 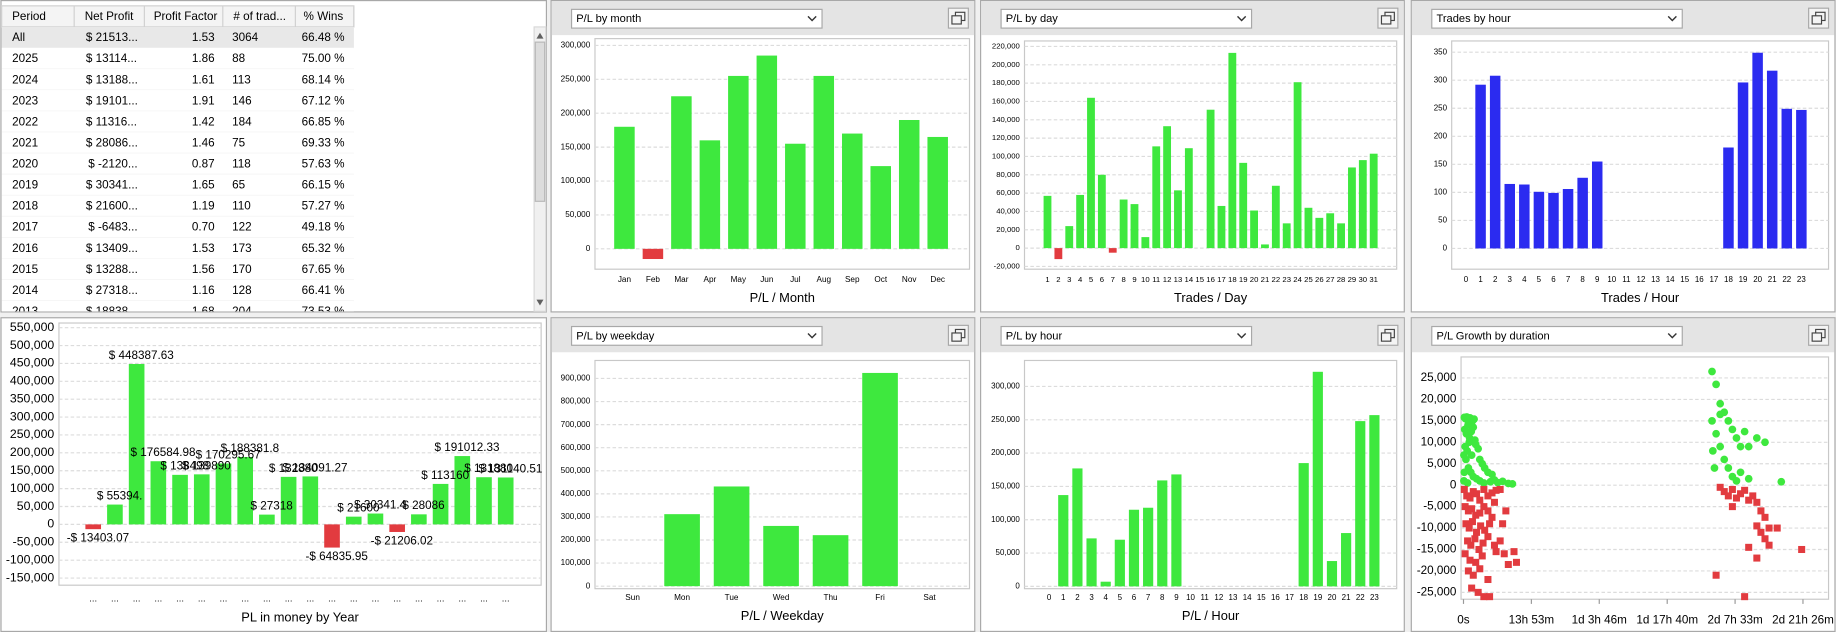 What do you see at coordinates (25, 121) in the screenshot?
I see `table-cell: 2022` at bounding box center [25, 121].